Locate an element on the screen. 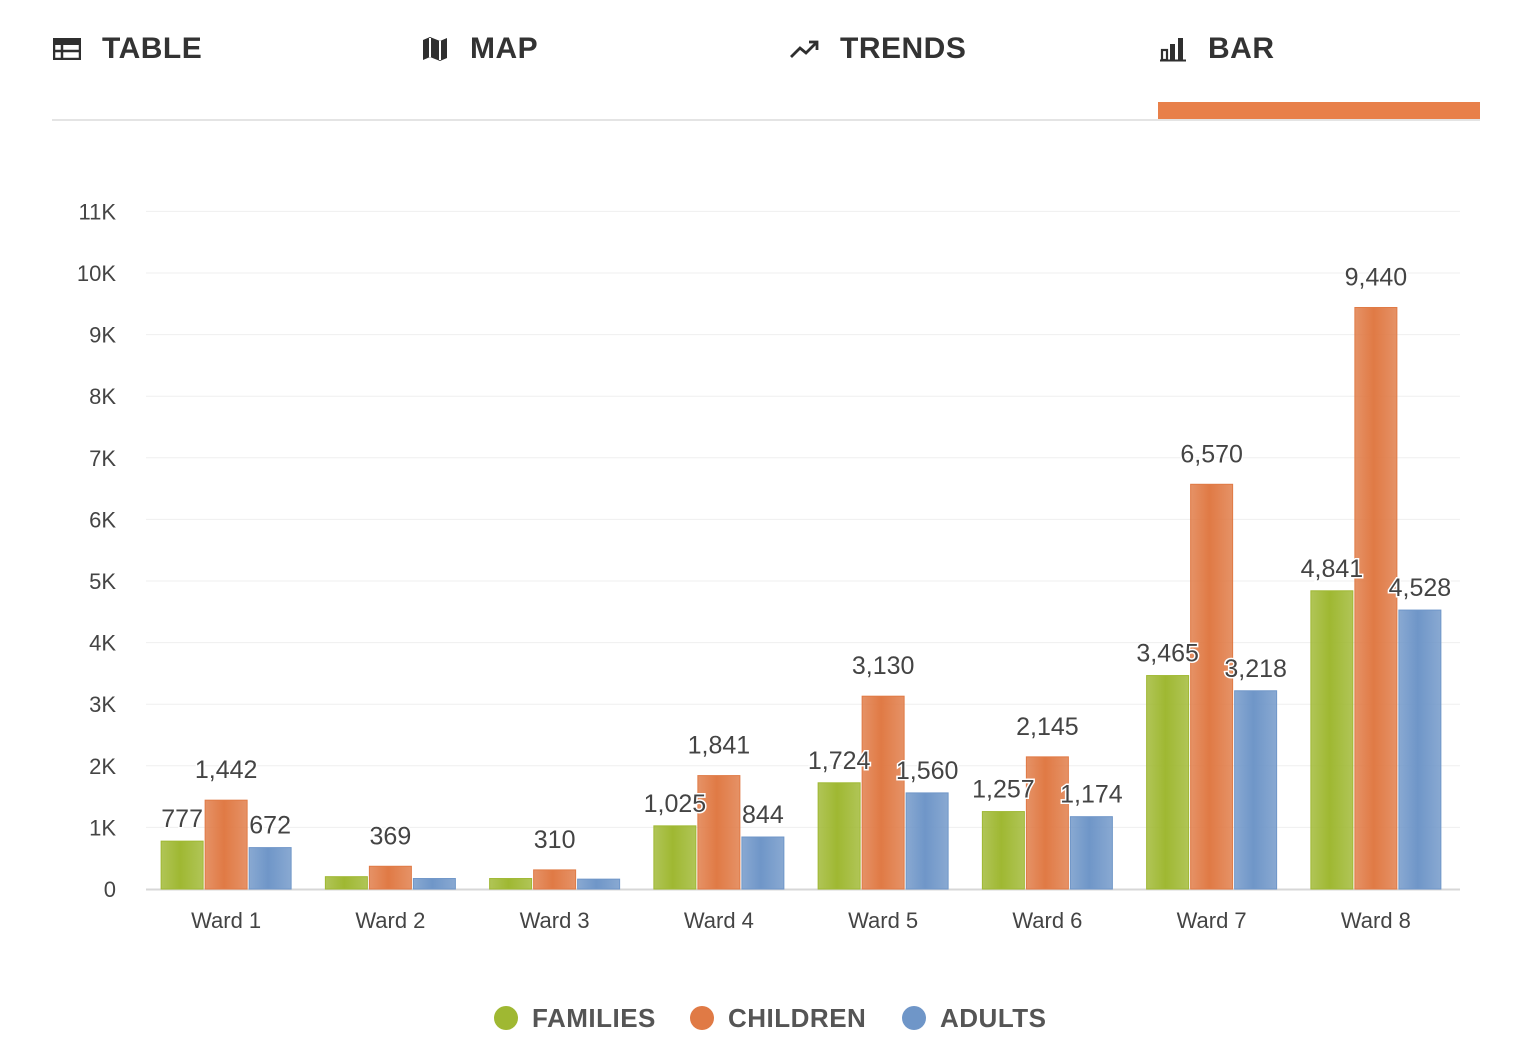 This screenshot has width=1524, height=1041. x-tick-label: Ward 6 is located at coordinates (1047, 920).